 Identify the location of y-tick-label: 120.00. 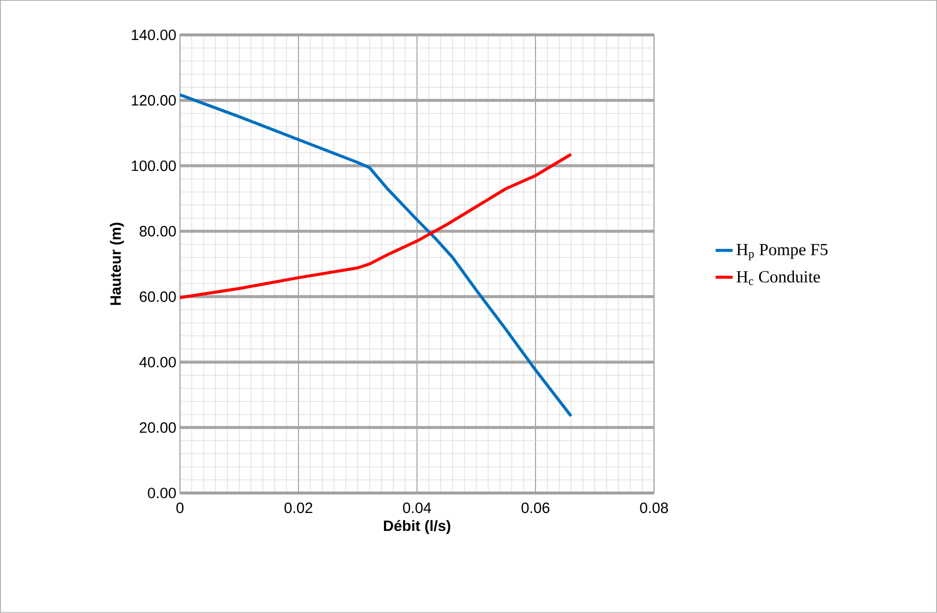
(154, 100).